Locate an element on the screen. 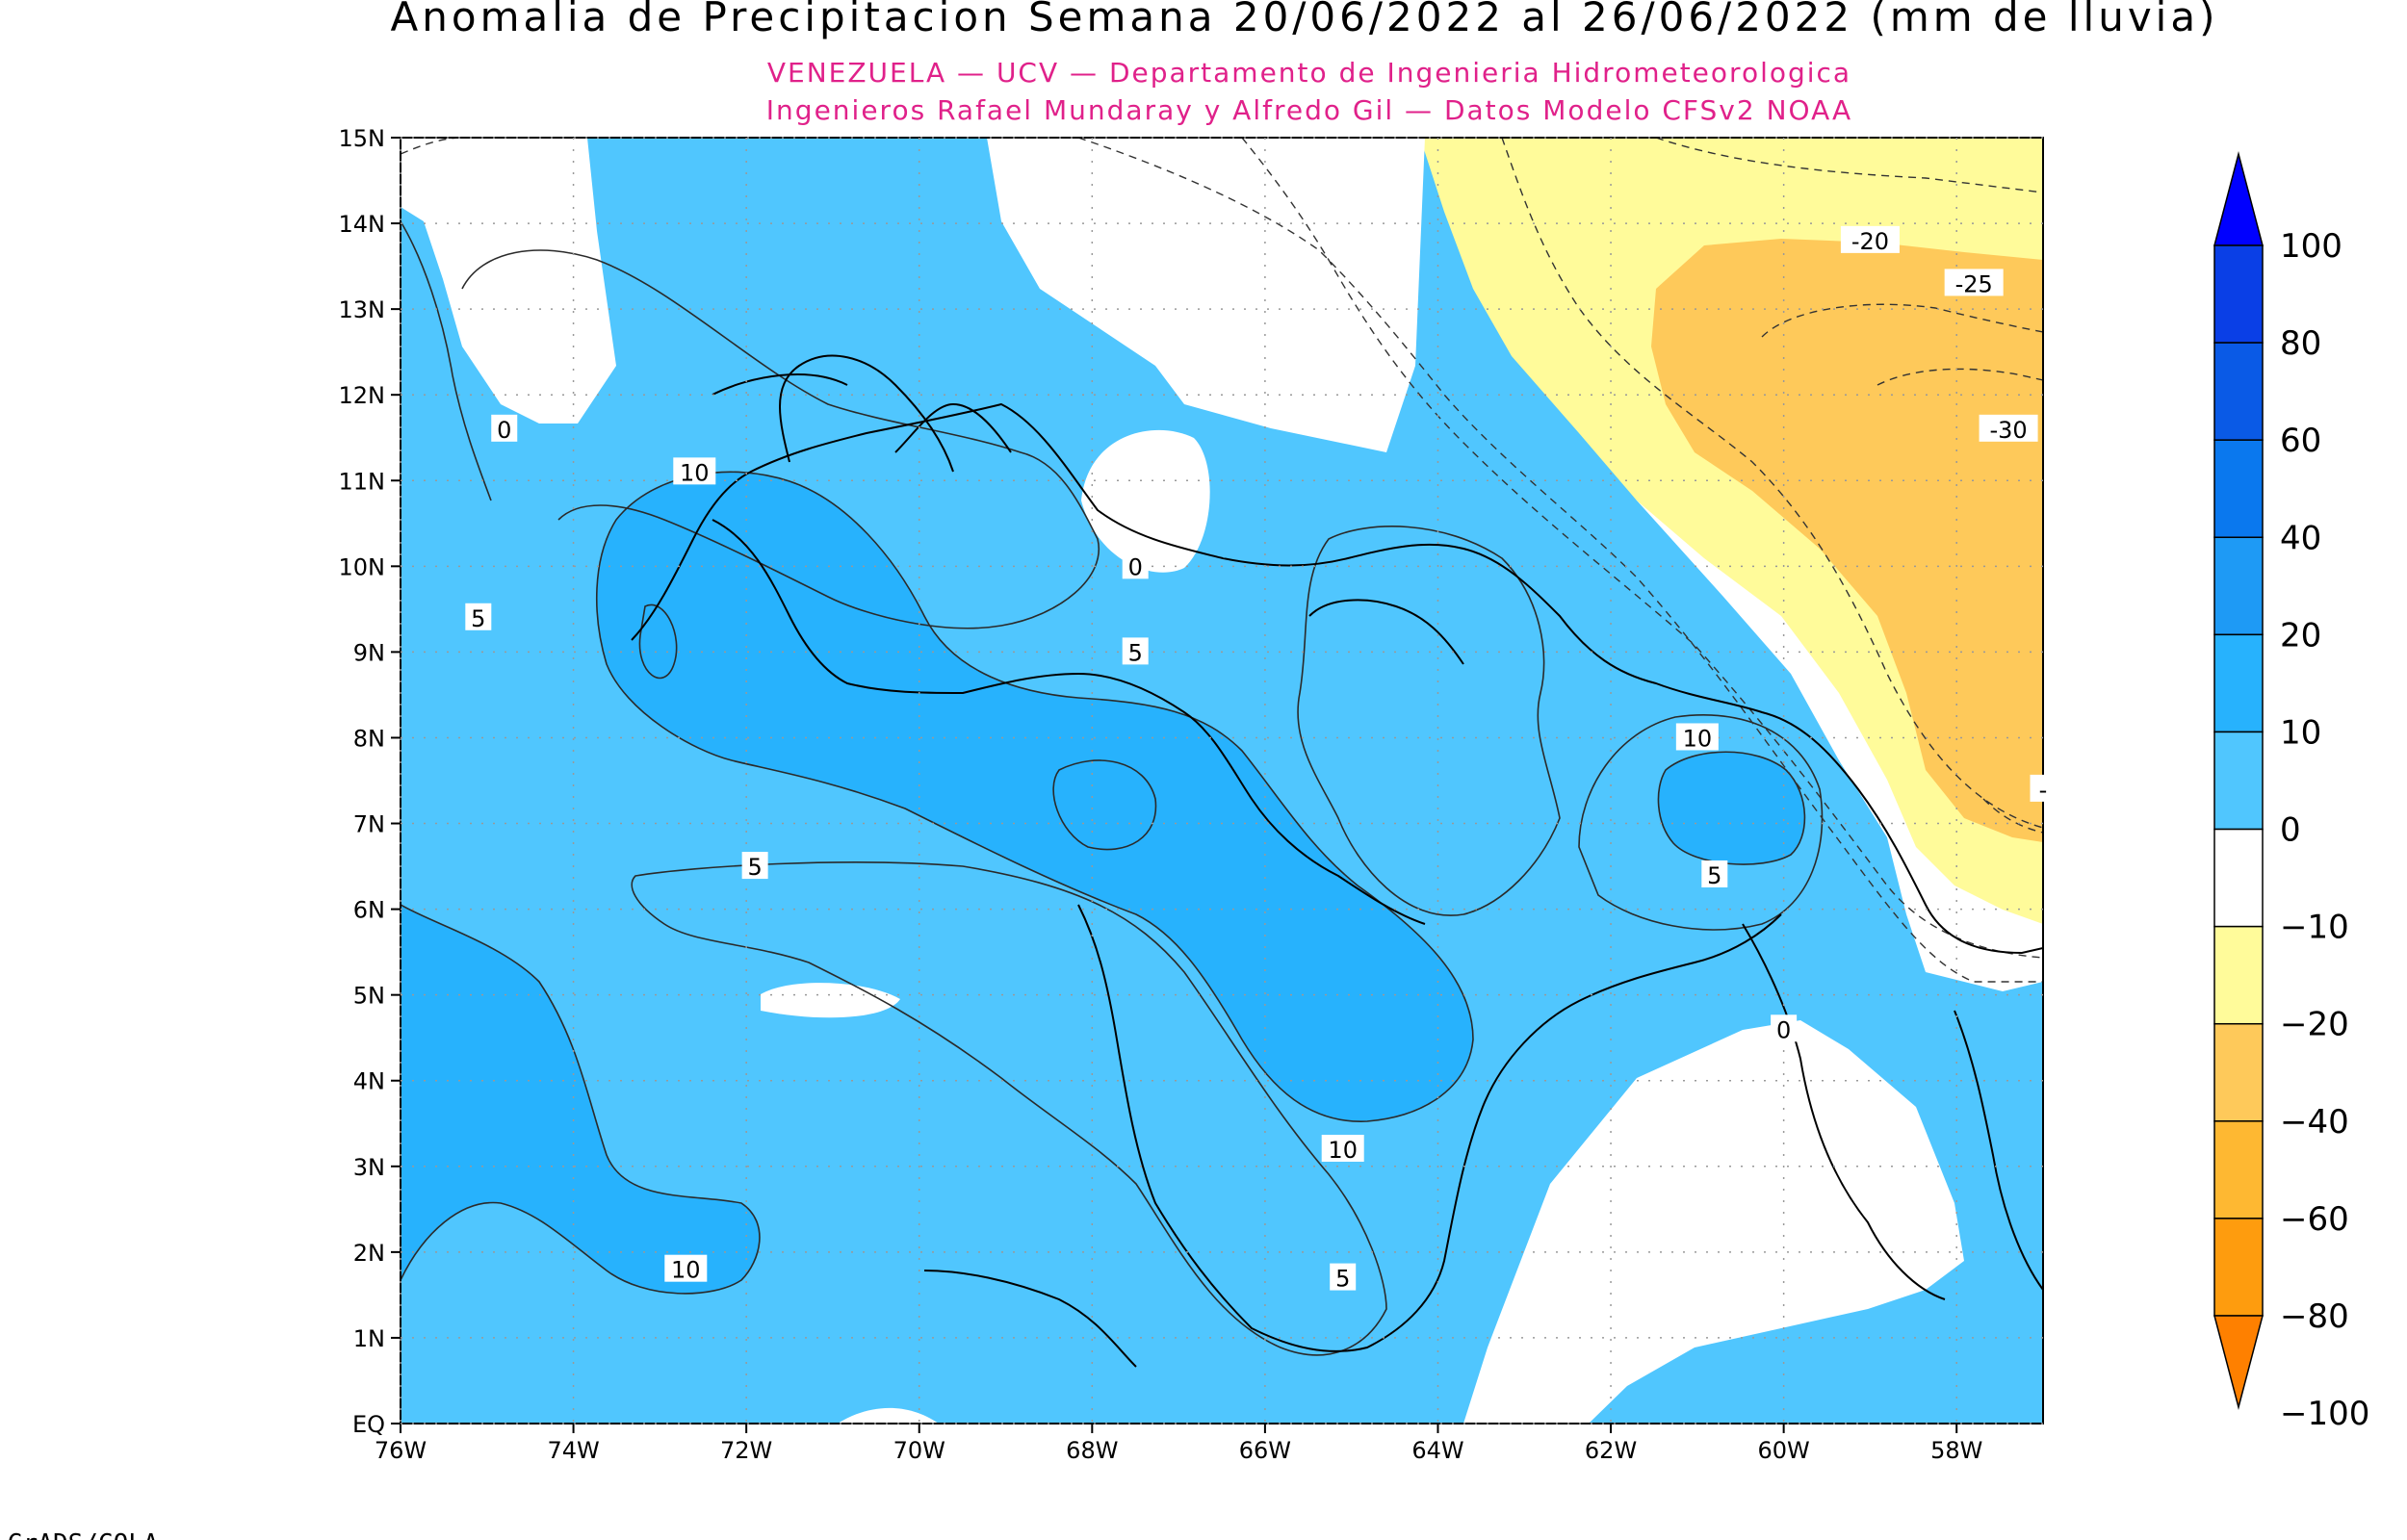  legend-label: −100 is located at coordinates (2324, 1414).